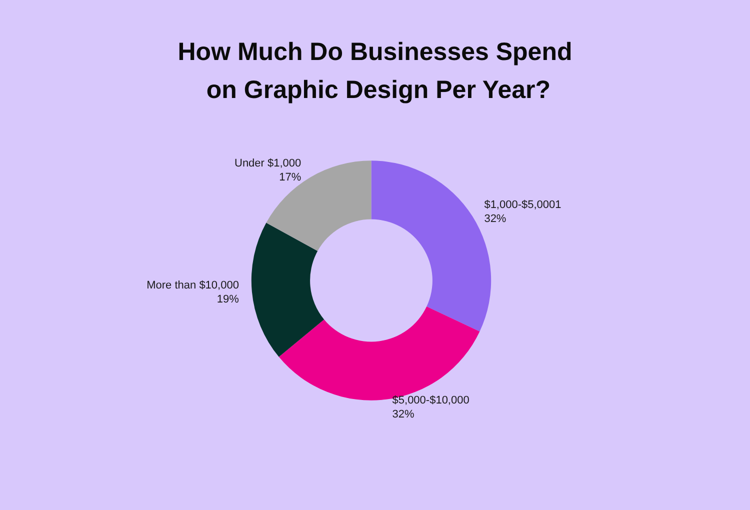  I want to click on chart-title: How Much Do Businesses Spend on Graphic Design Per Year?, so click(375, 71).